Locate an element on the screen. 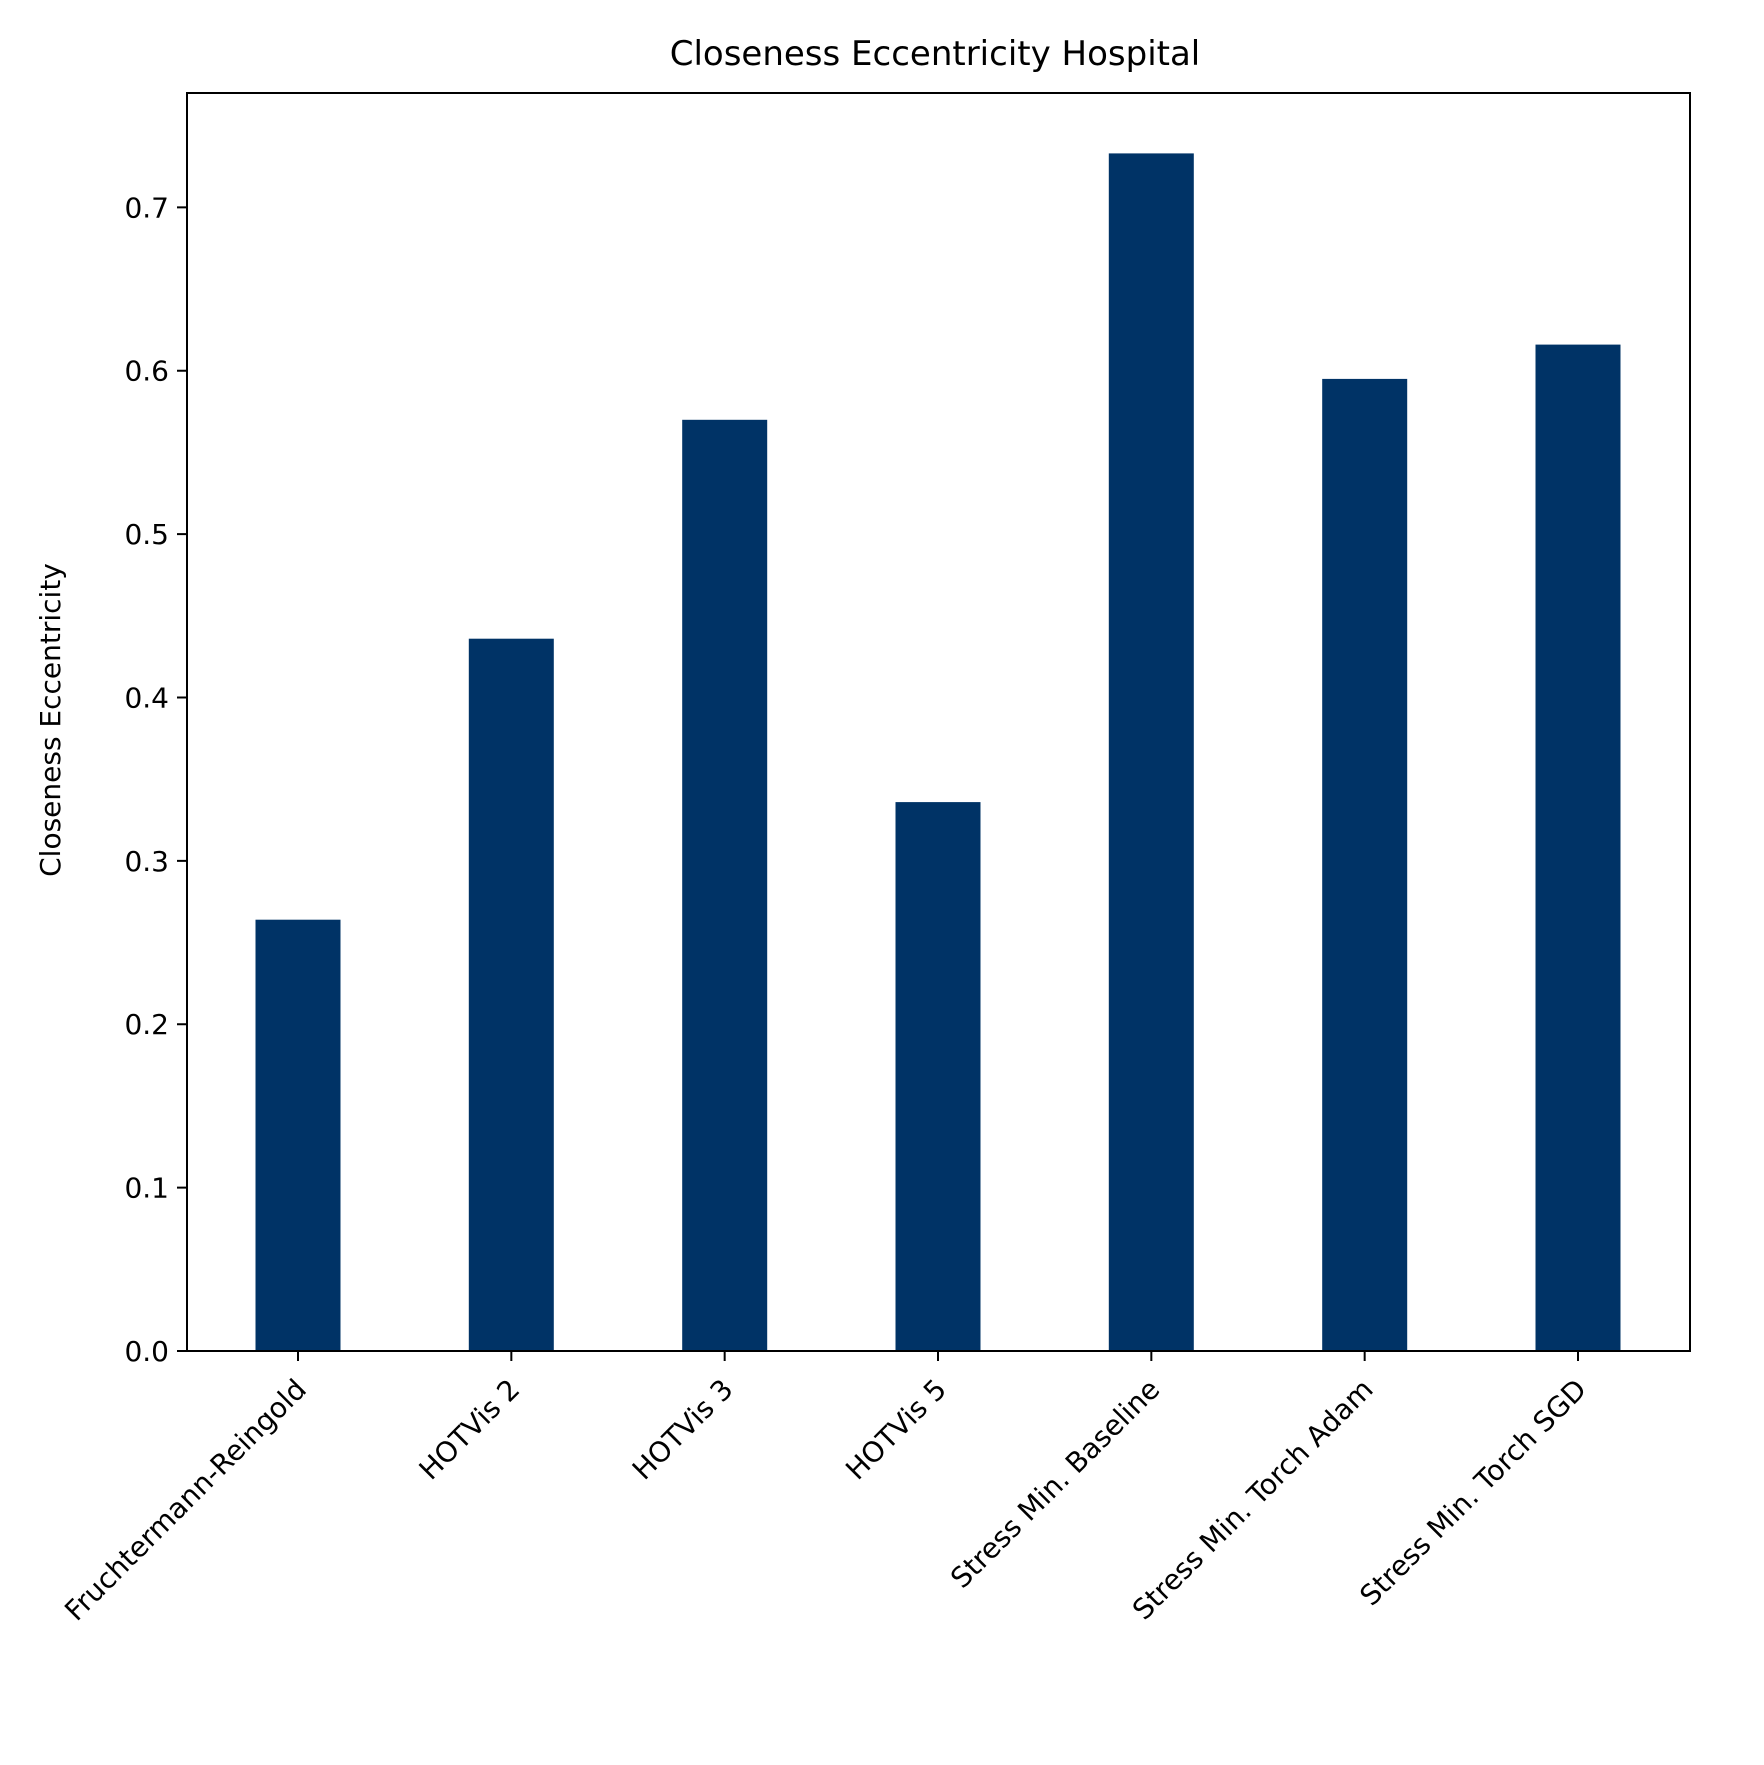 This screenshot has height=1765, width=1764. bar-stress-min-torch-sgd is located at coordinates (1578, 848).